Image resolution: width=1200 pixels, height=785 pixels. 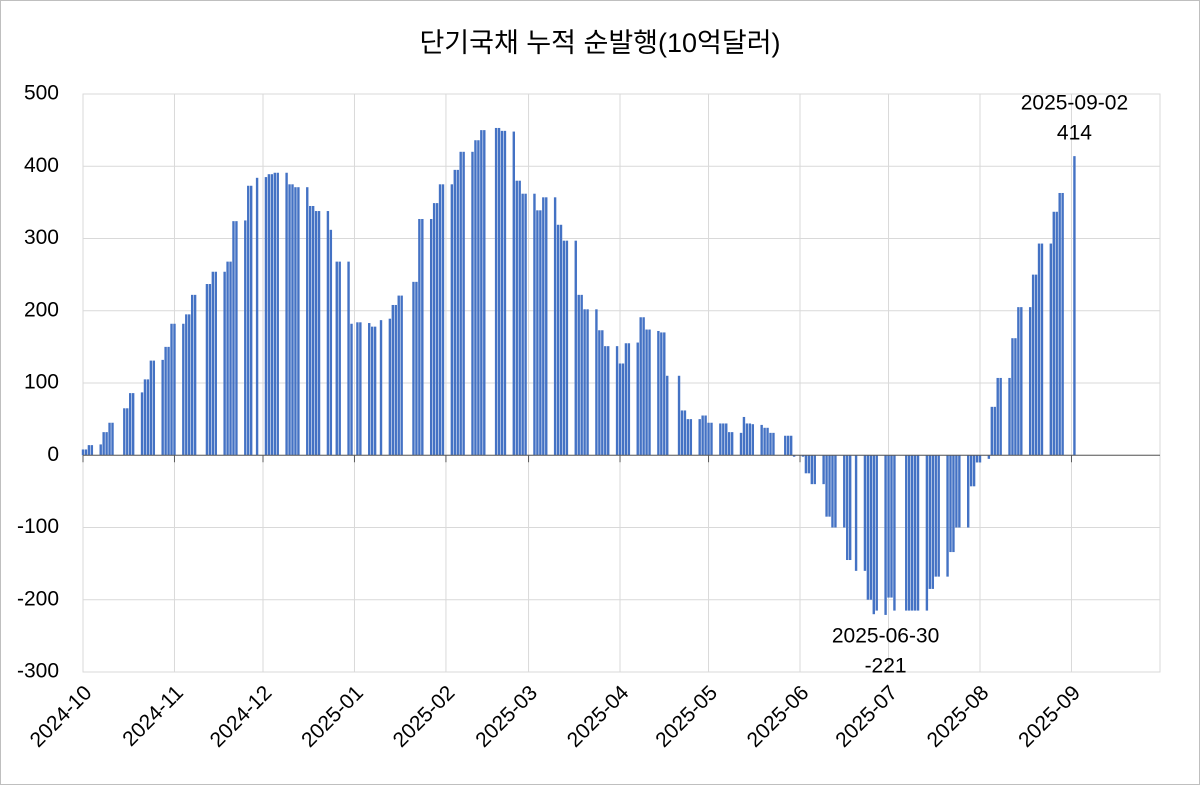 What do you see at coordinates (1074, 133) in the screenshot?
I see `annotation-value: 414` at bounding box center [1074, 133].